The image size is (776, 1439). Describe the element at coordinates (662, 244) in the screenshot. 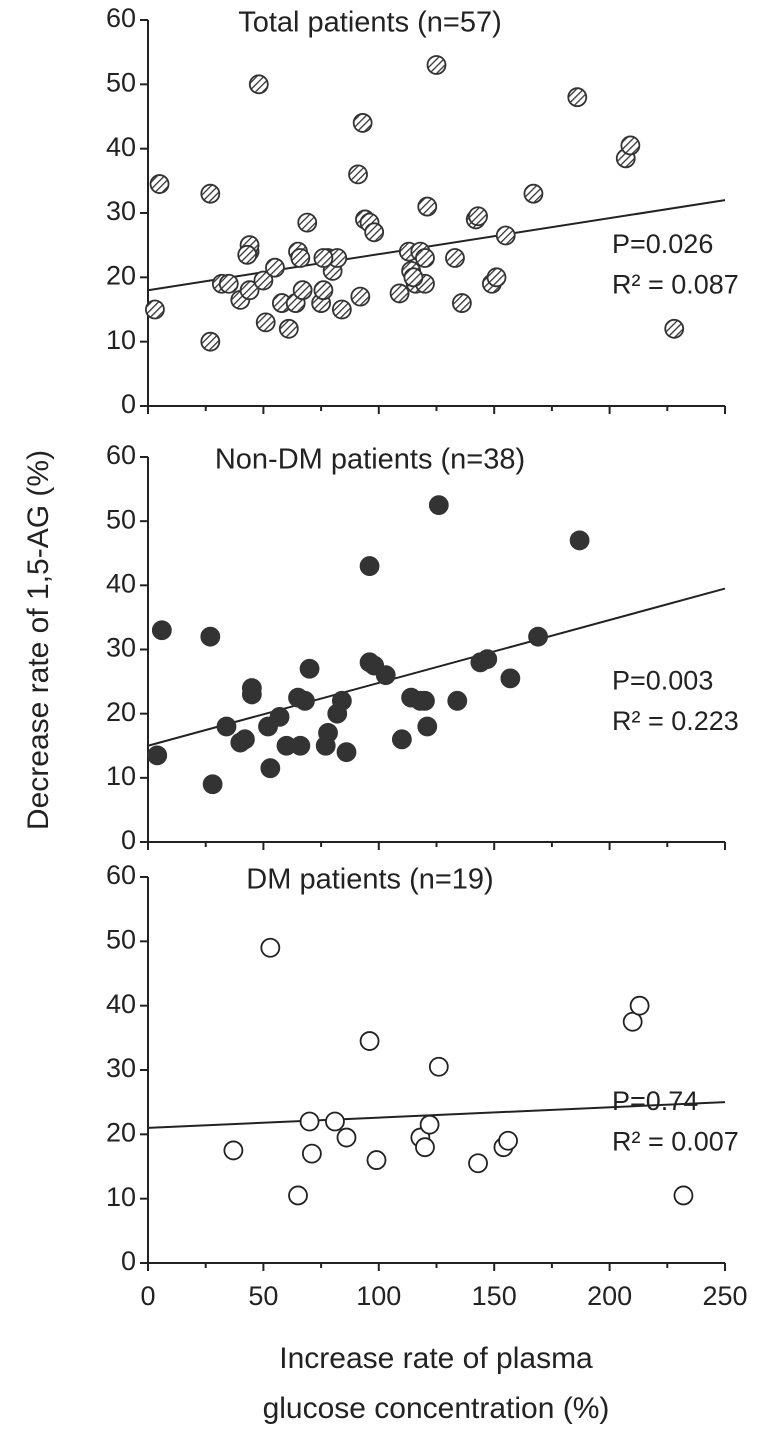

I see `annotation: P=0.026` at that location.